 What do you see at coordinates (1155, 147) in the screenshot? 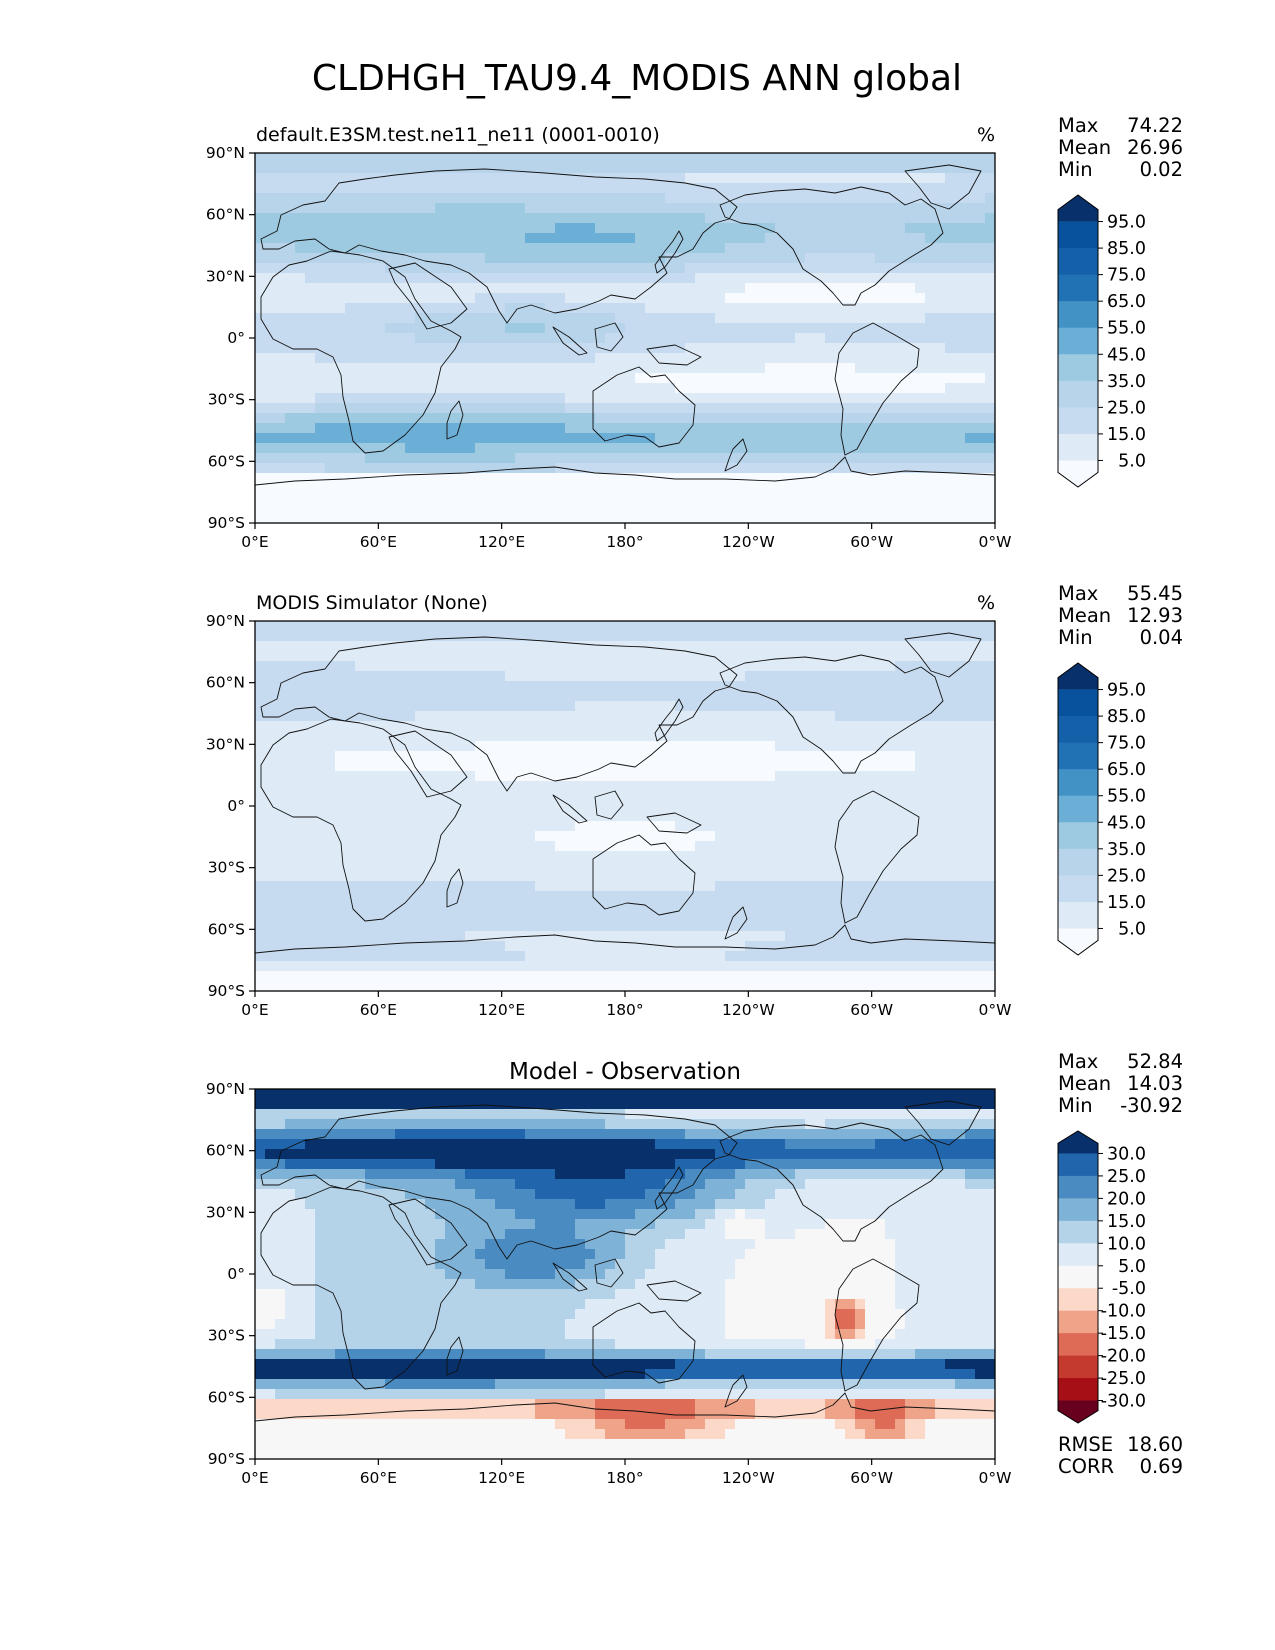
I see `stat-value: 26.96` at bounding box center [1155, 147].